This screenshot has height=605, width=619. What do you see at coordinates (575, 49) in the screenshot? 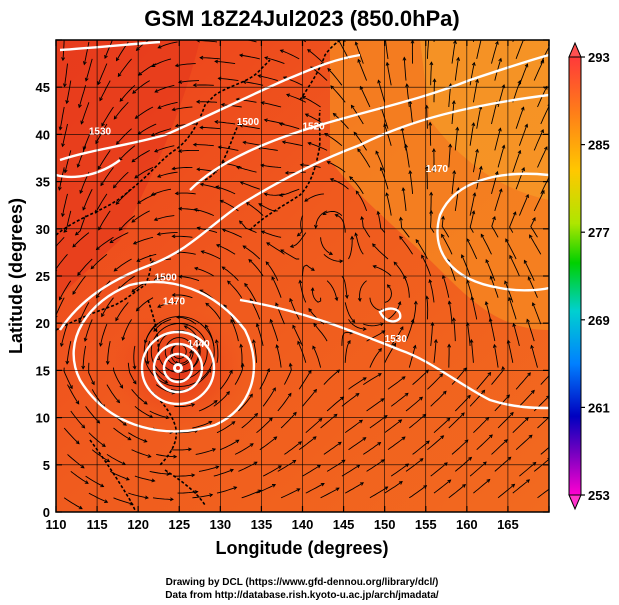
I see `colorbar-top-arrow` at bounding box center [575, 49].